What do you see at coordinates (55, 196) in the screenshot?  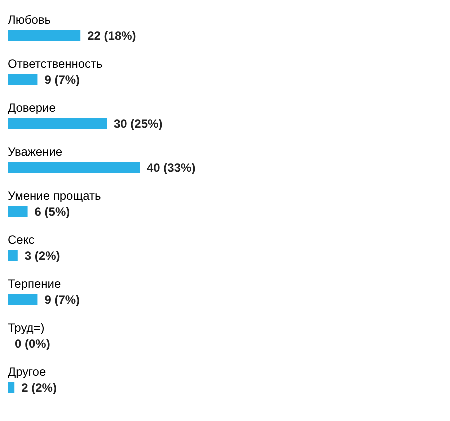 I see `y-tick-label: Умение прощать` at bounding box center [55, 196].